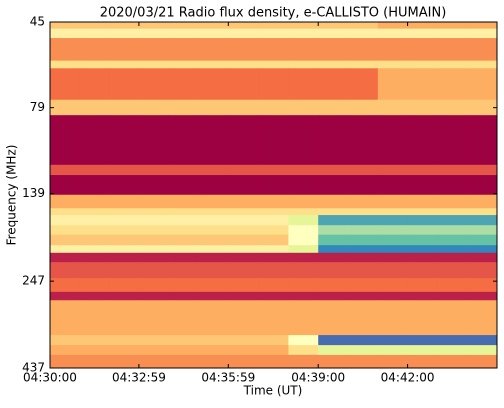  What do you see at coordinates (50, 378) in the screenshot?
I see `x-tick-label: 04:30:00` at bounding box center [50, 378].